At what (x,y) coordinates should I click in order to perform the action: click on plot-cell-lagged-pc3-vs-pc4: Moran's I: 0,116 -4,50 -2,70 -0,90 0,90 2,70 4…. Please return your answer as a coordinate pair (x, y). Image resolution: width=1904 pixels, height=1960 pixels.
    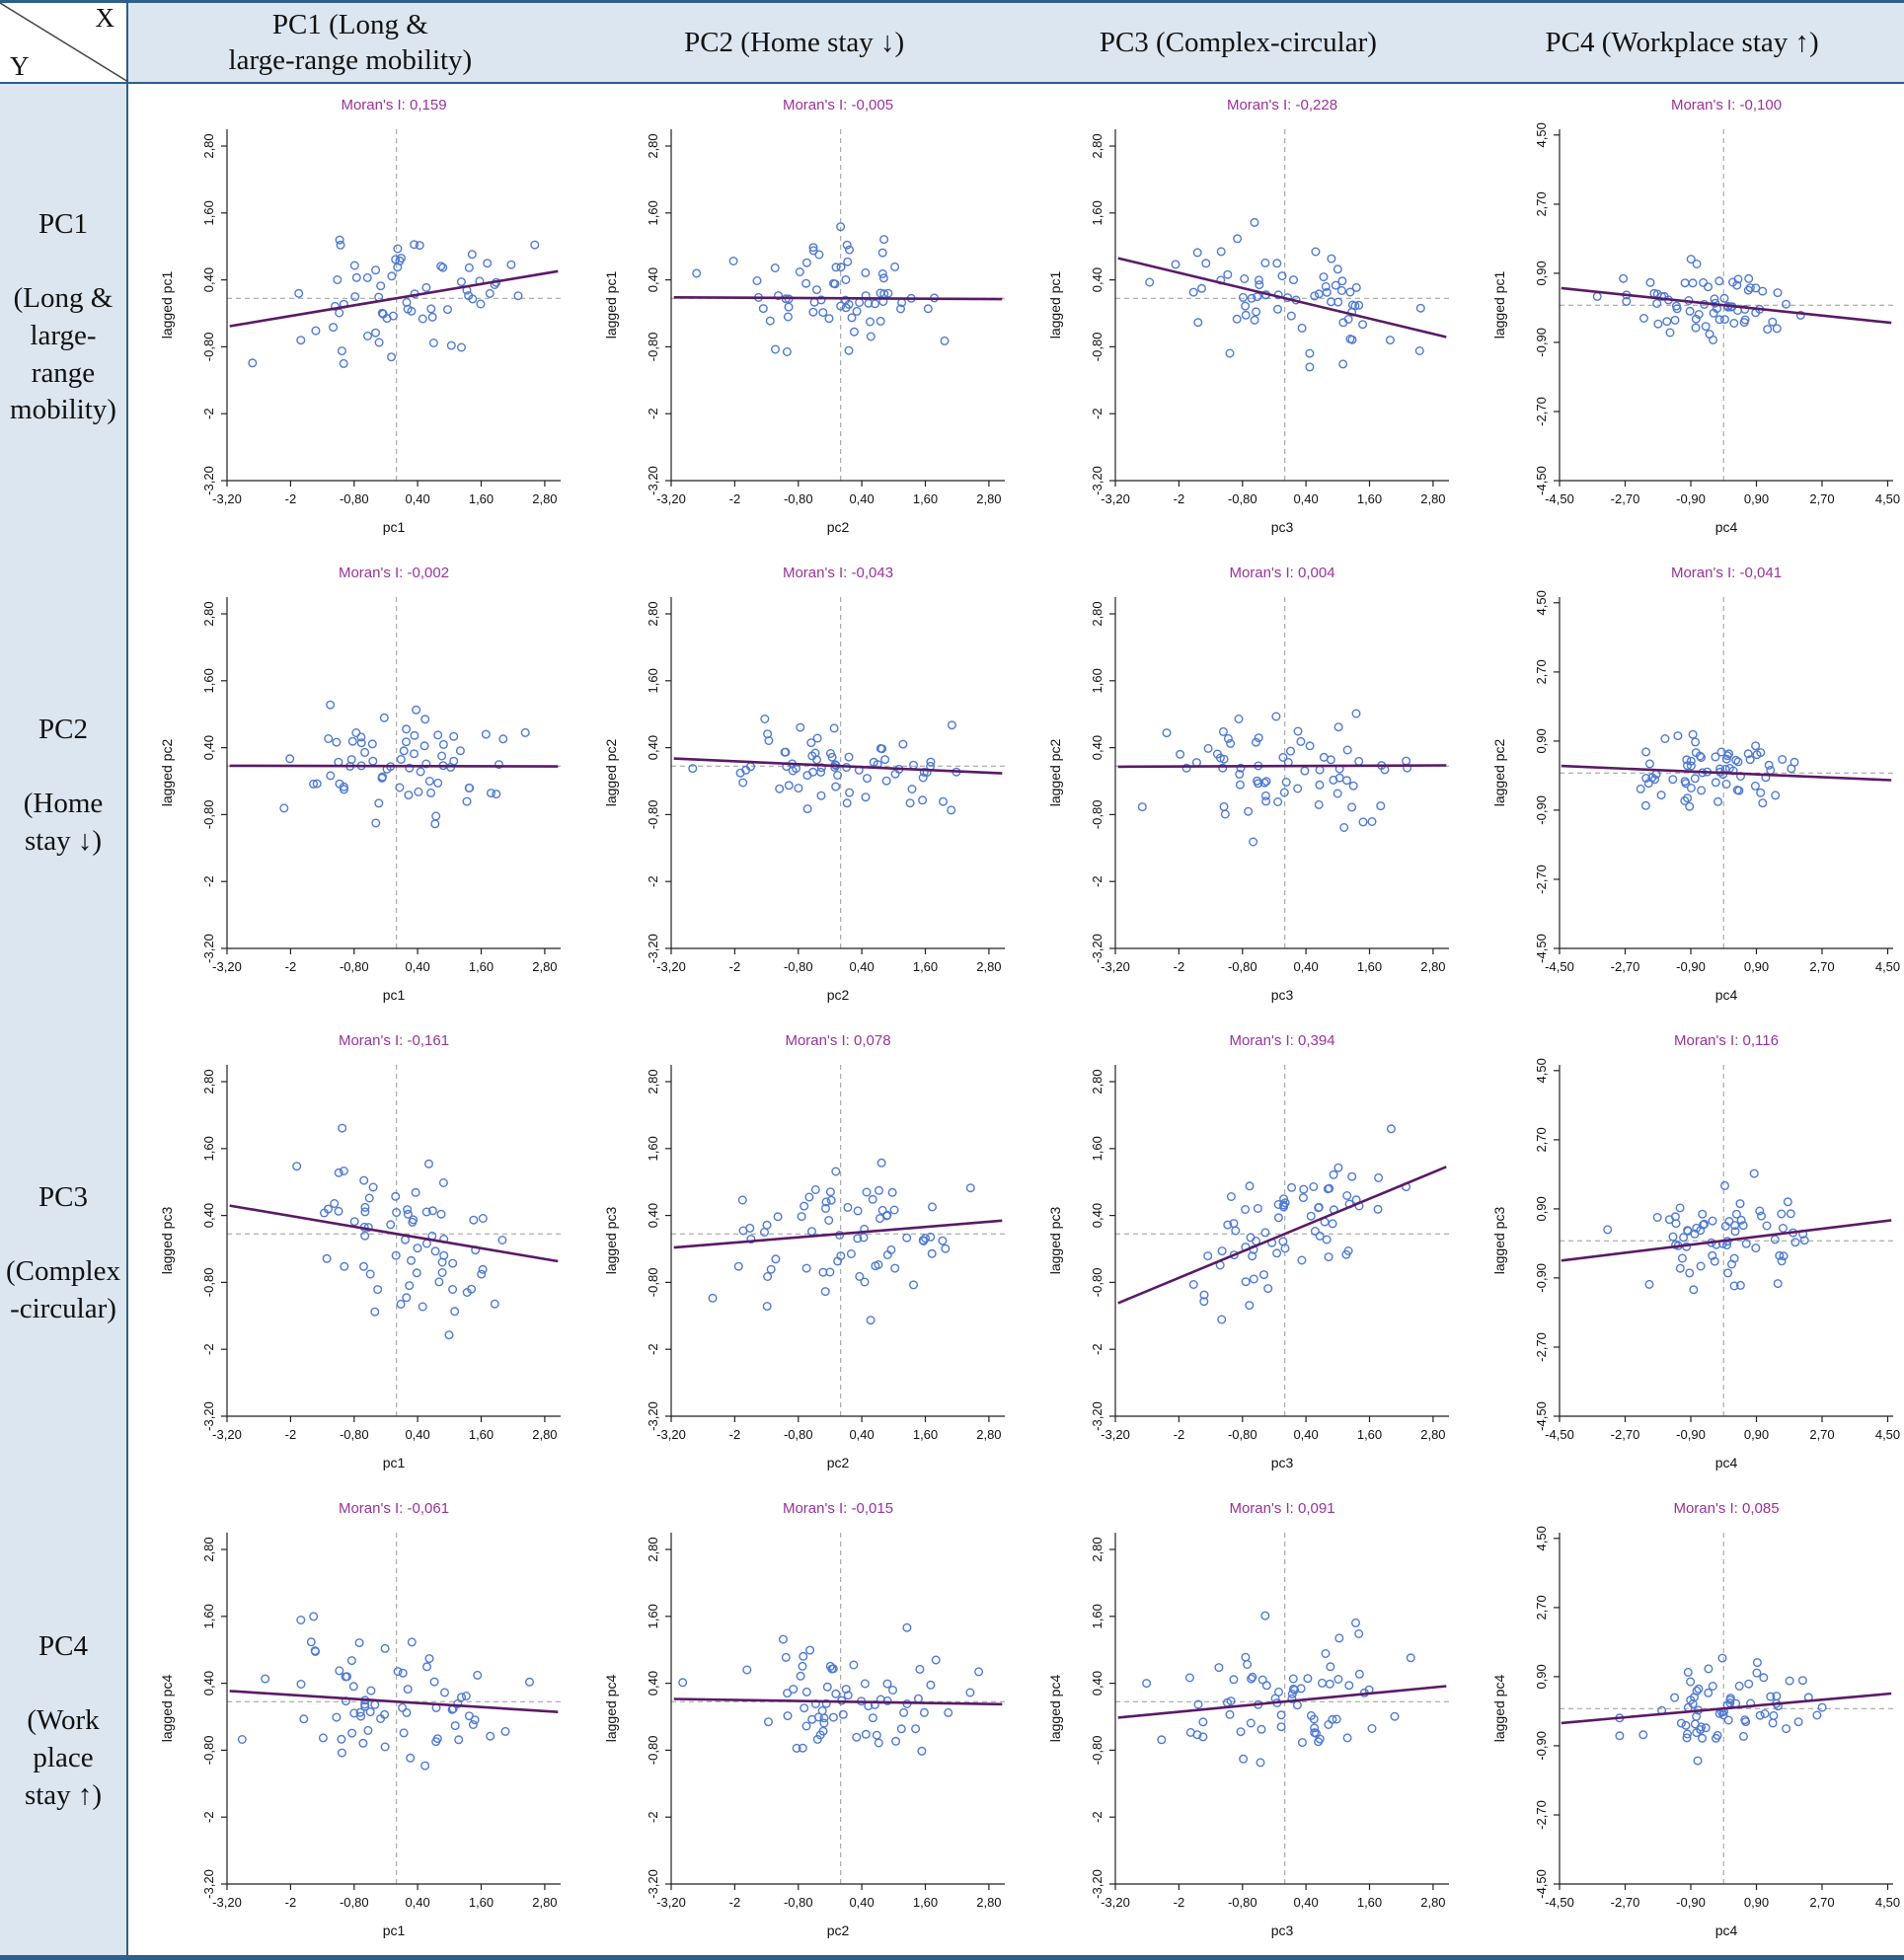
    Looking at the image, I should click on (1682, 1253).